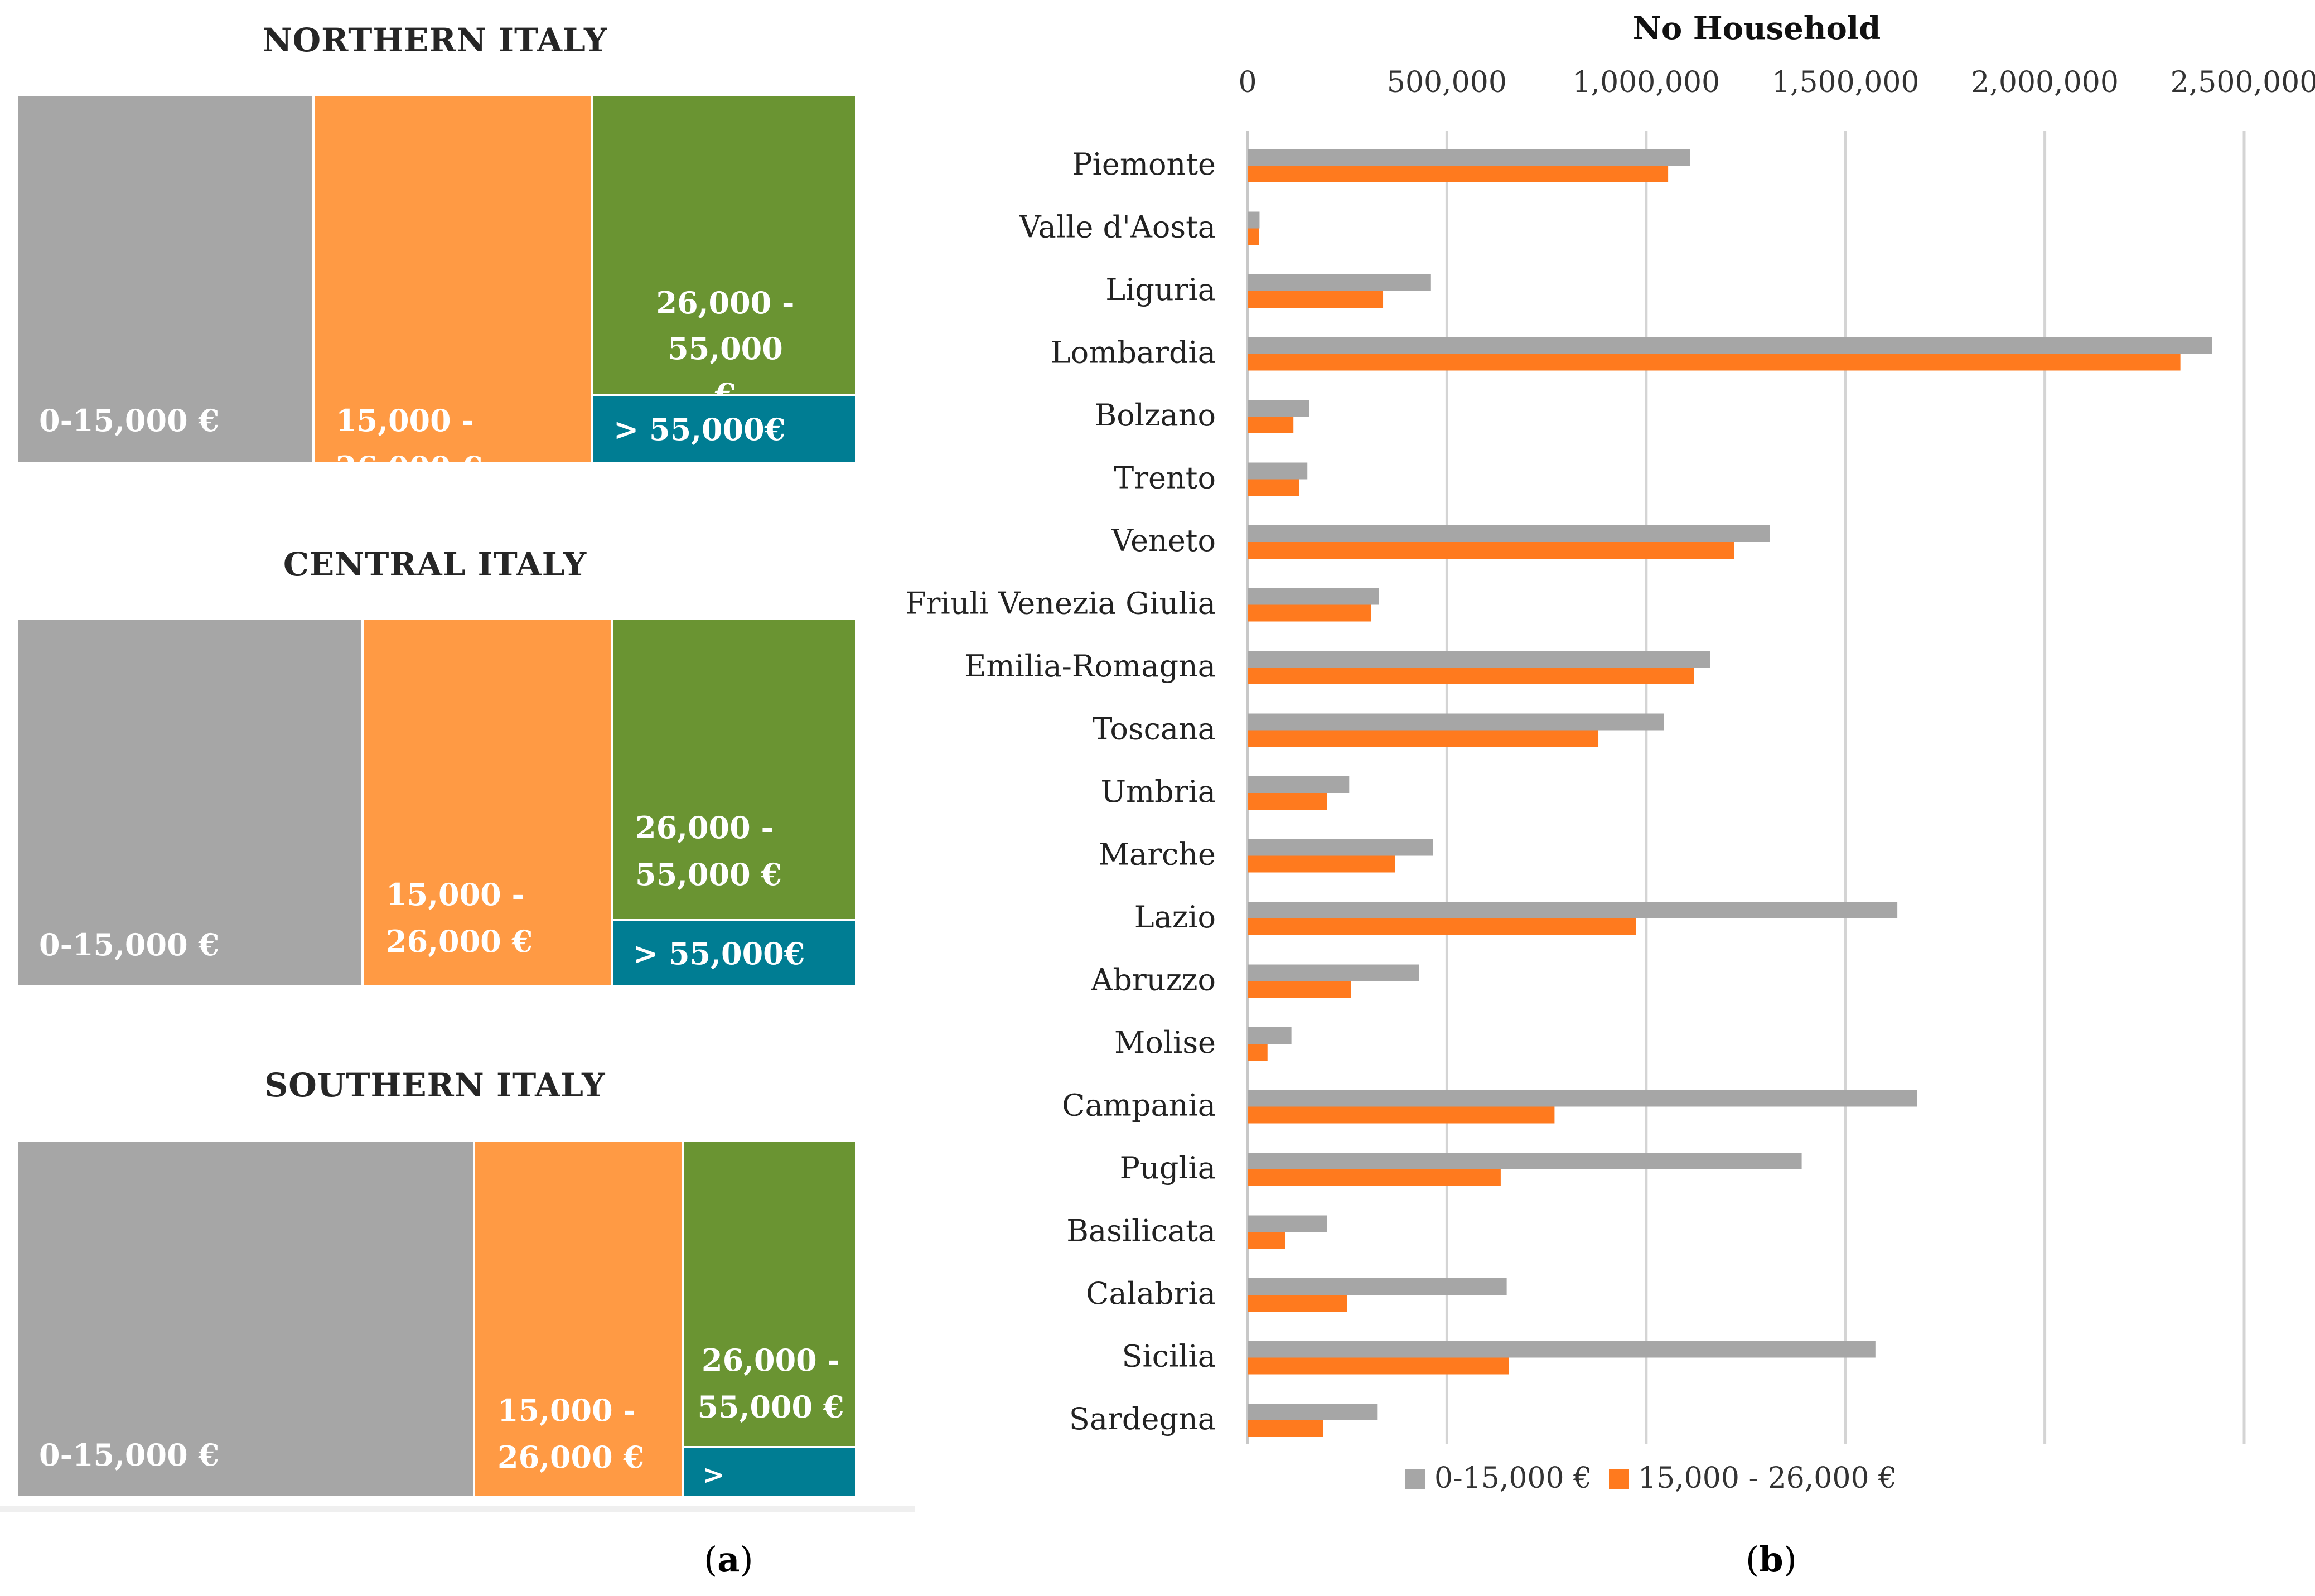 Image resolution: width=2315 pixels, height=1596 pixels. Describe the element at coordinates (1513, 1478) in the screenshot. I see `legend-label-low: 0-15,000 €` at that location.